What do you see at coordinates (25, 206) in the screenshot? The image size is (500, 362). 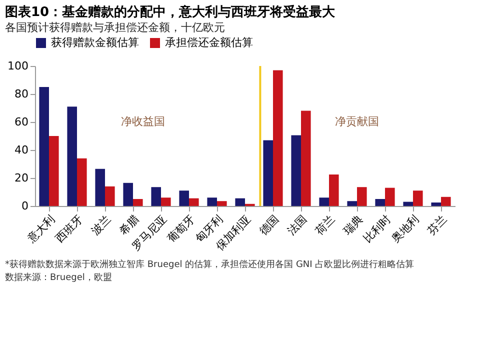 I see `y-tick-label: 0` at bounding box center [25, 206].